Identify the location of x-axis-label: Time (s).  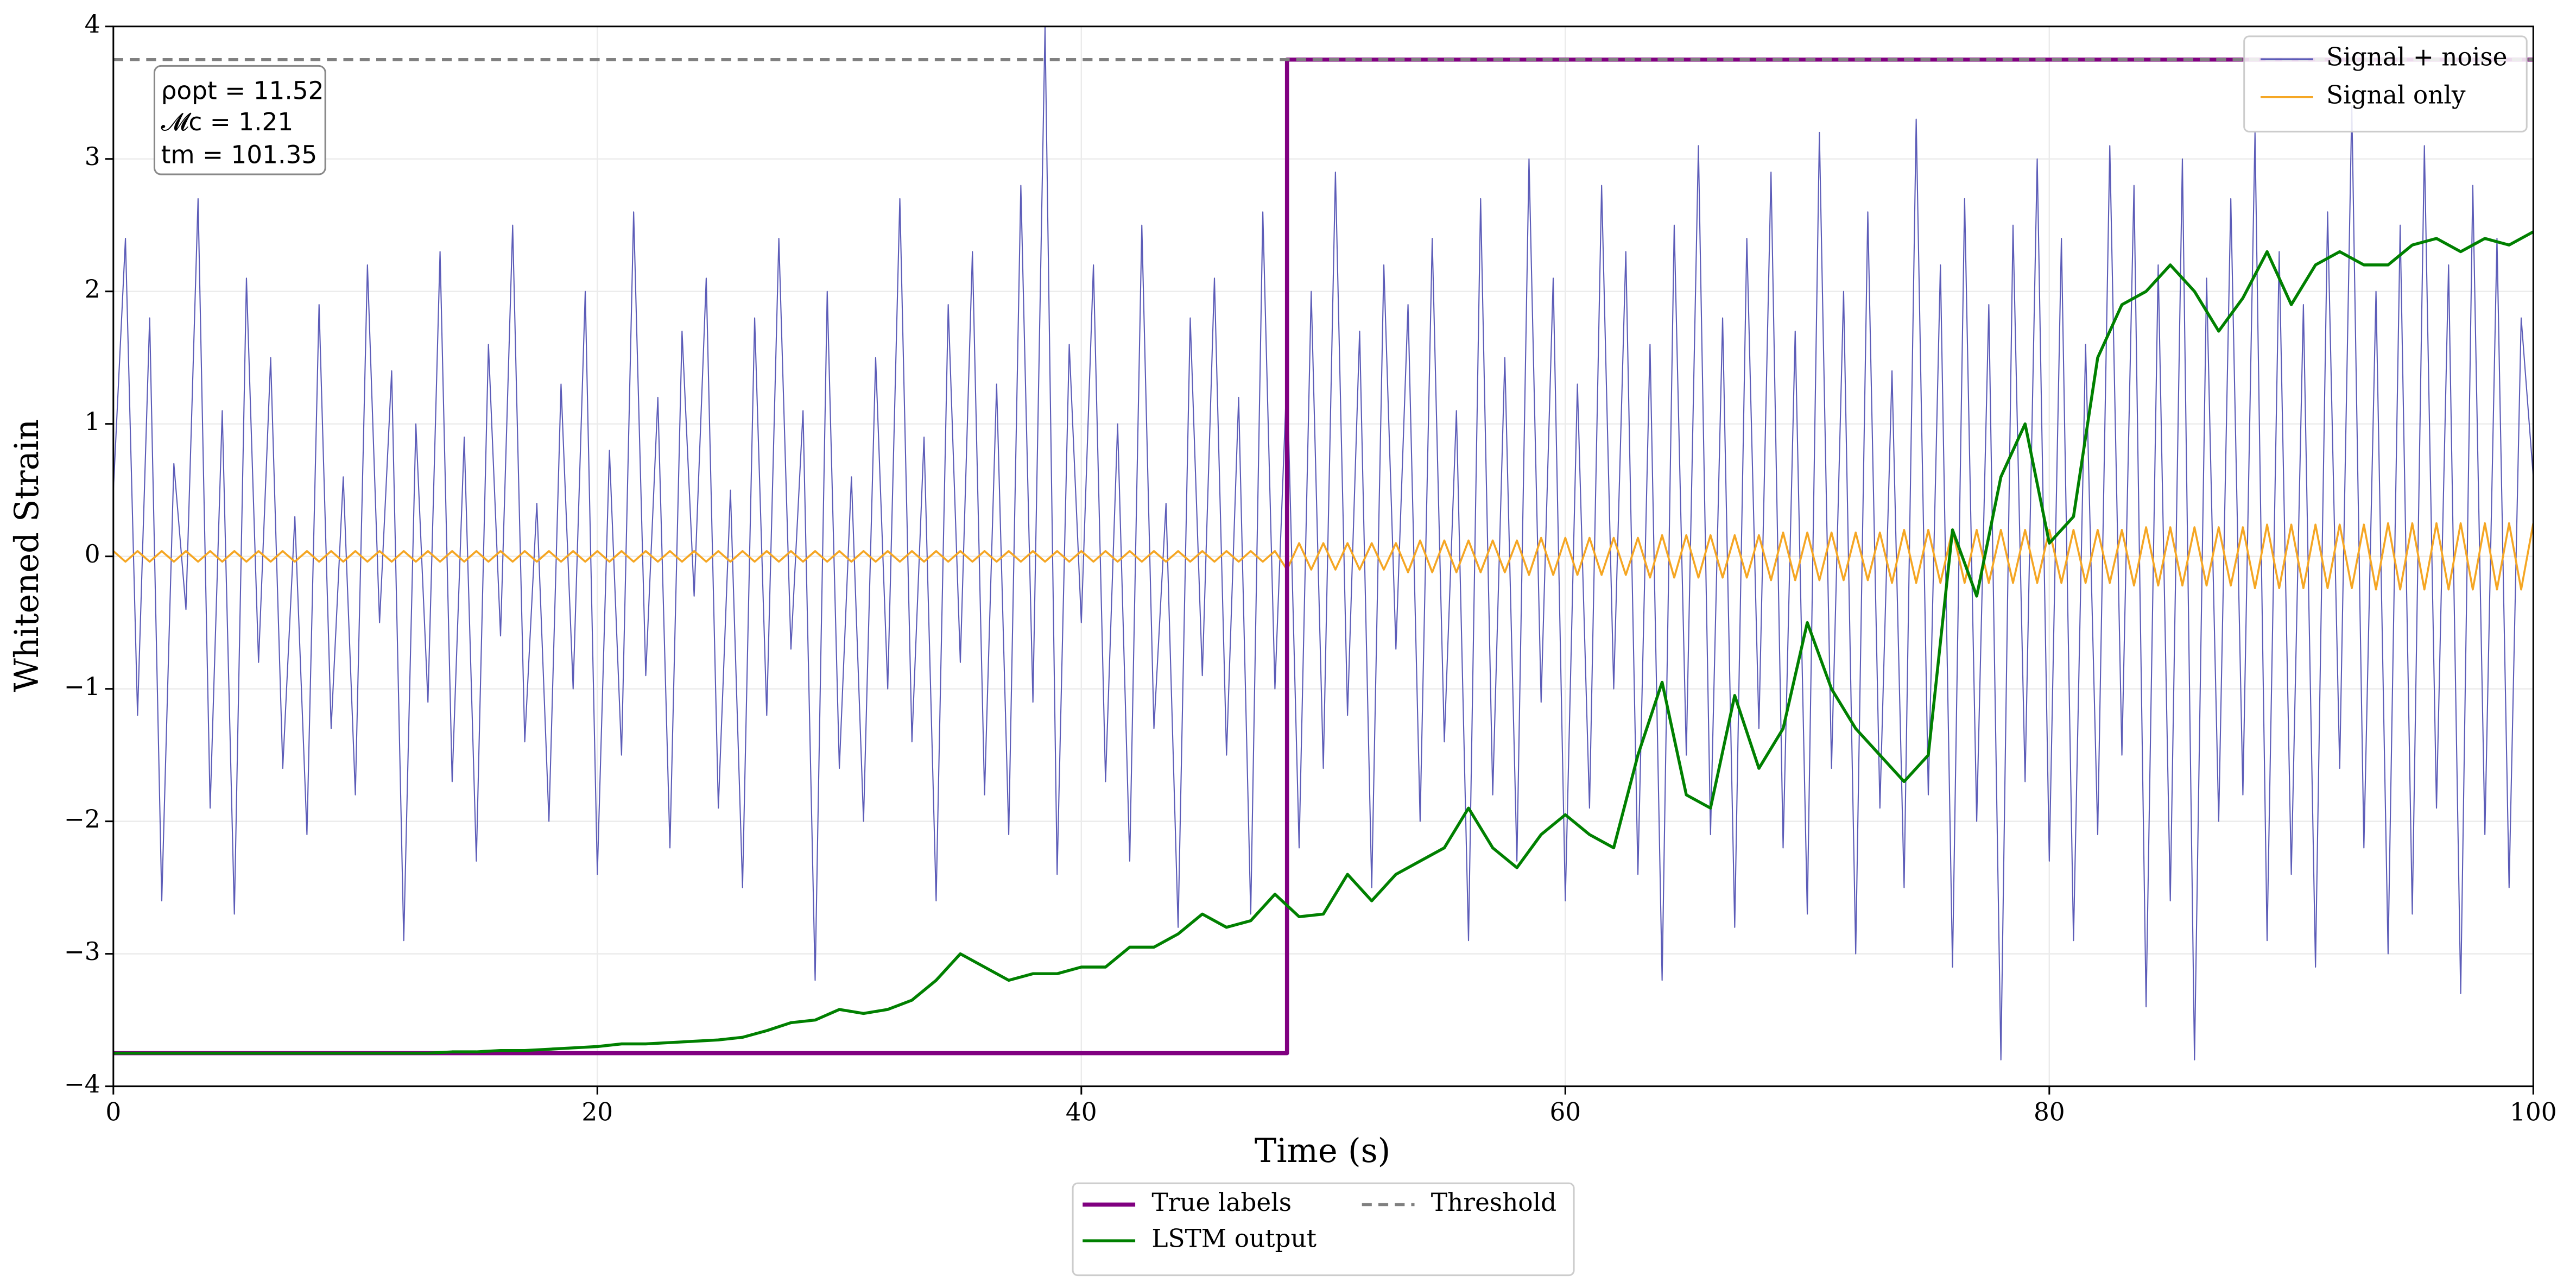
(1322, 1151).